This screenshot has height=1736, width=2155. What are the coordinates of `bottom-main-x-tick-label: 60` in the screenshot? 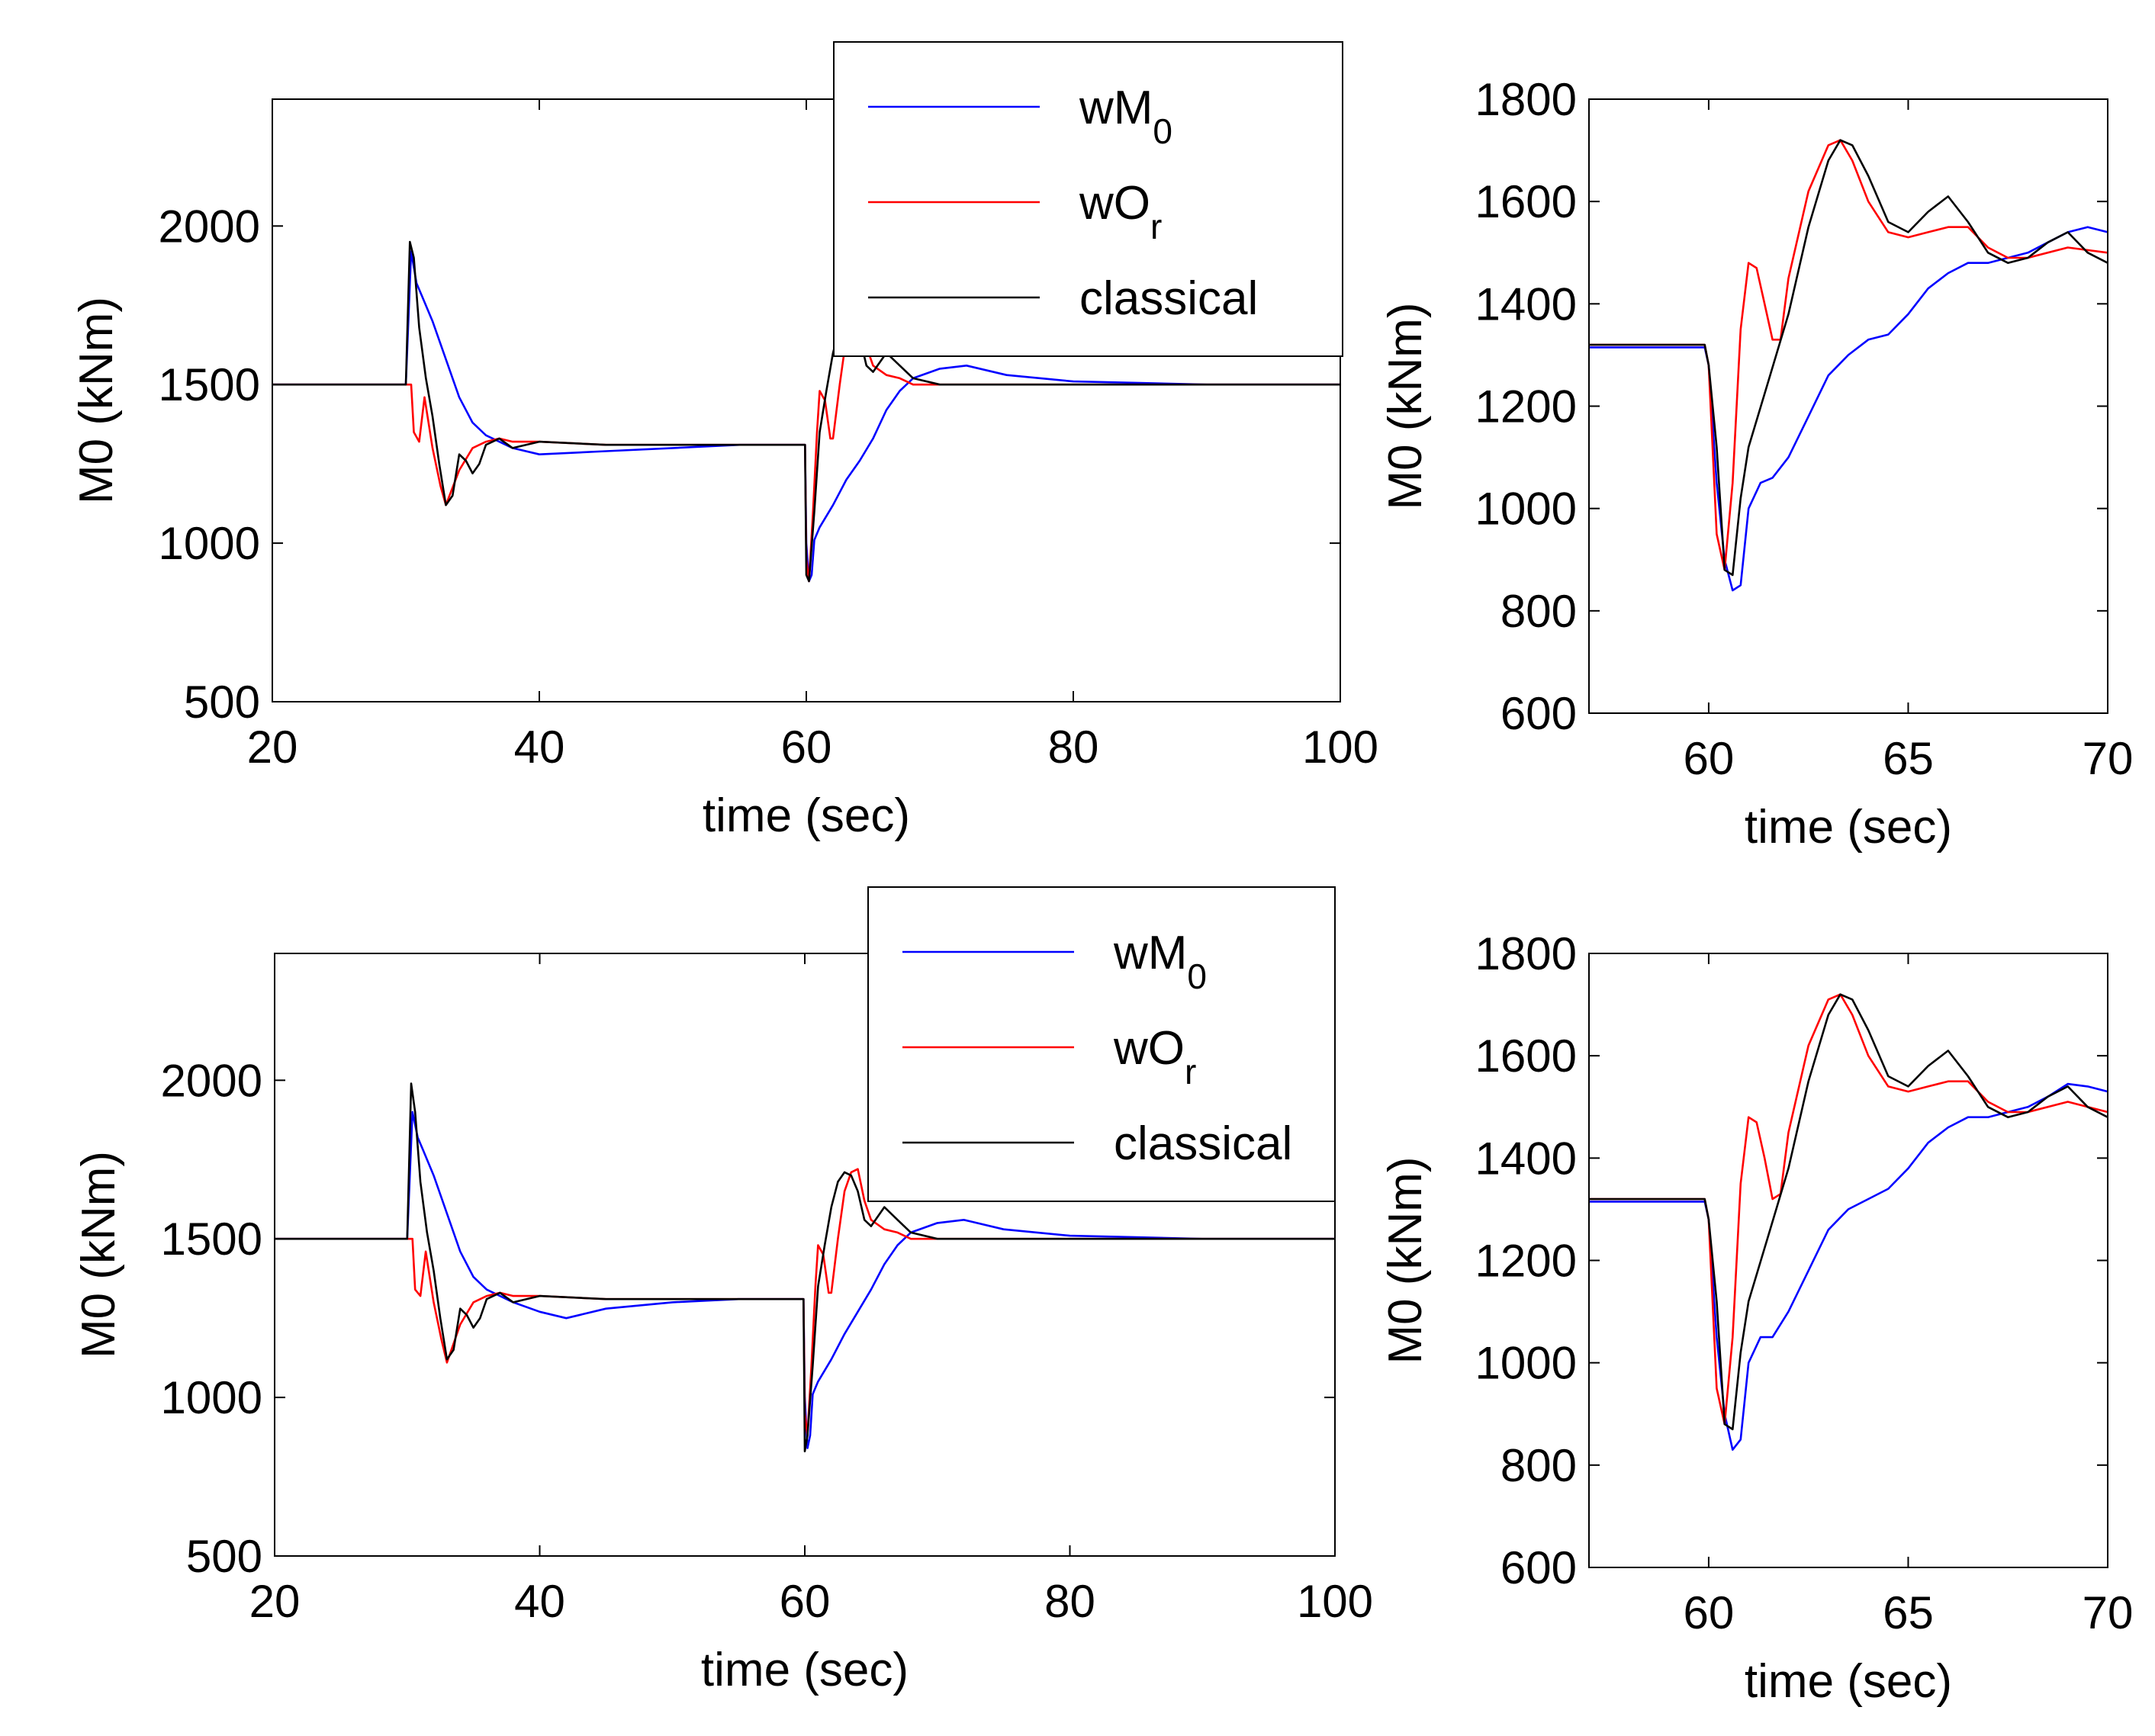 It's located at (806, 1602).